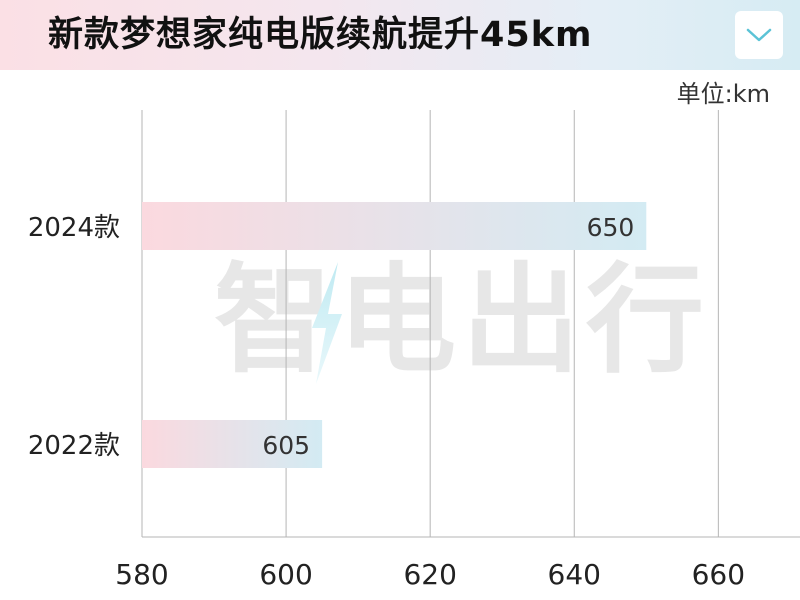 This screenshot has width=800, height=600. I want to click on chevron-down-icon, so click(759, 35).